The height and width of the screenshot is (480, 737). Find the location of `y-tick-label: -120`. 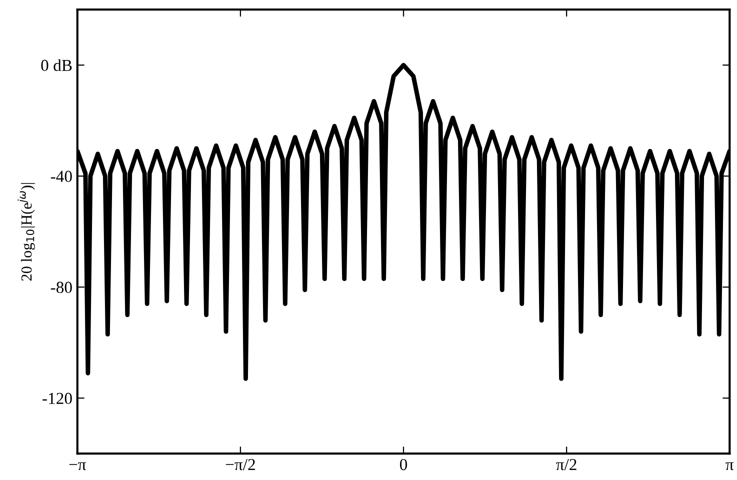

y-tick-label: -120 is located at coordinates (57, 398).